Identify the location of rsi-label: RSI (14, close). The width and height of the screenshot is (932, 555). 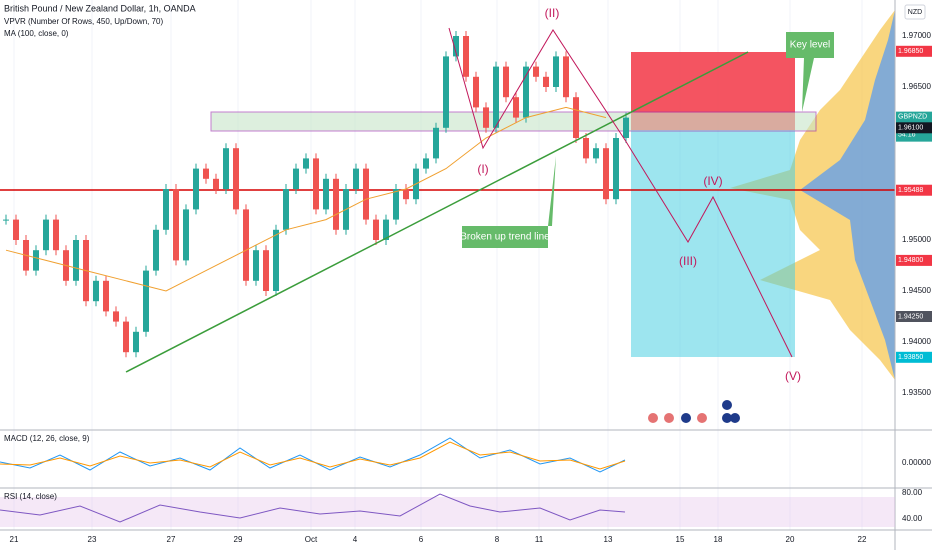
(30, 496).